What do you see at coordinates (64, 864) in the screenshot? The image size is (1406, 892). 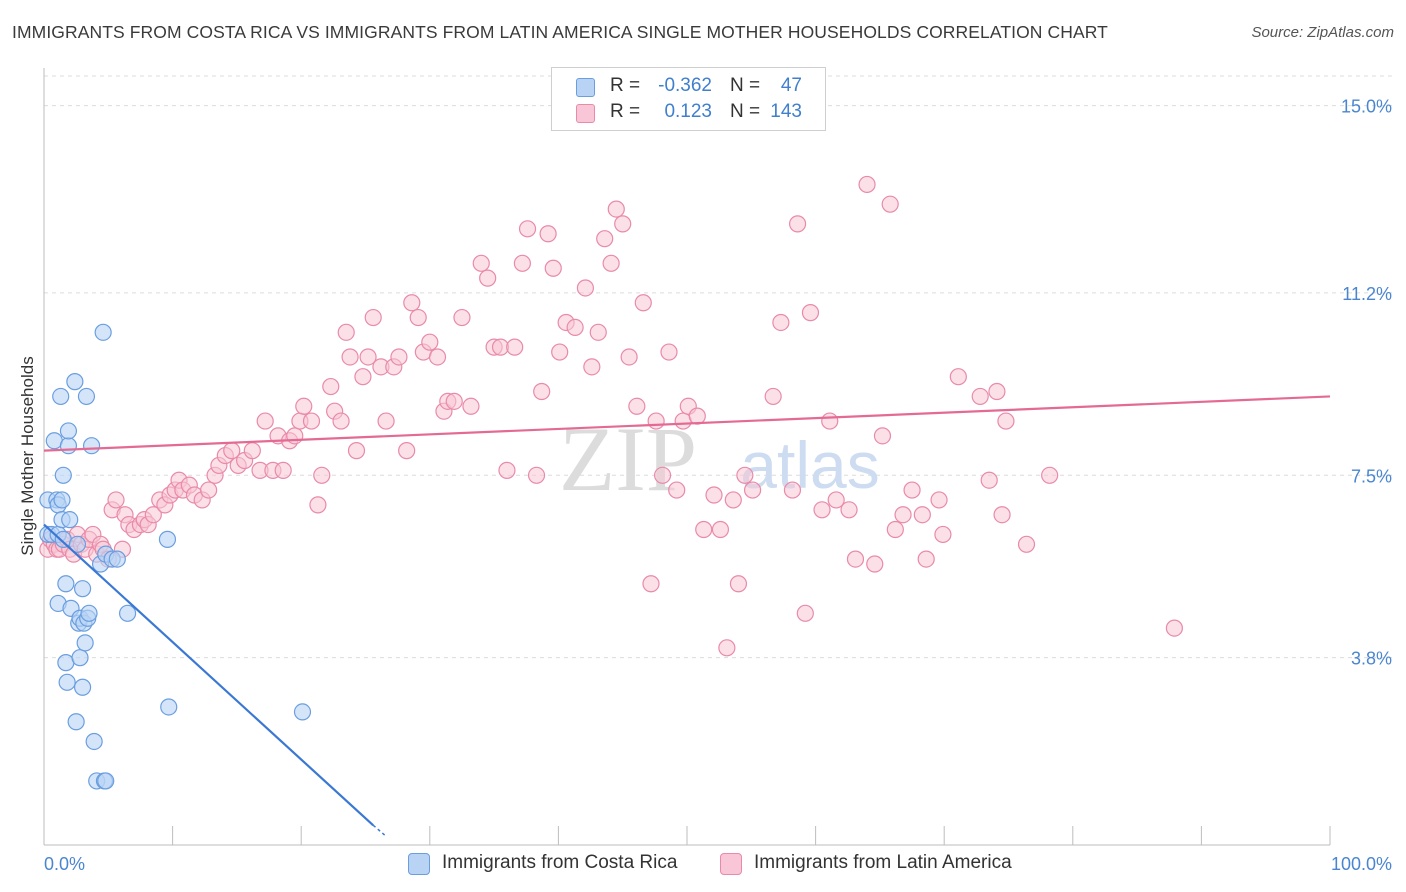 I see `x-tick-label: 0.0%` at bounding box center [64, 864].